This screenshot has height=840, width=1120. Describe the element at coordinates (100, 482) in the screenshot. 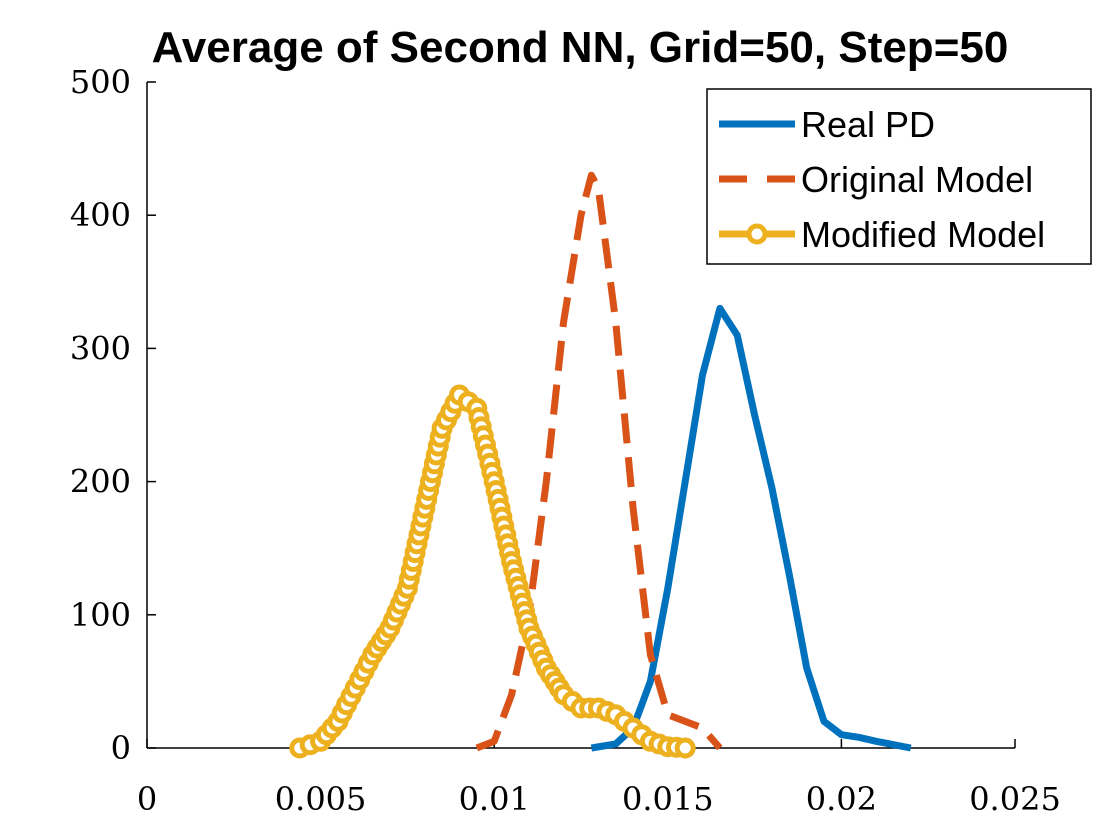

I see `y-tick-label: 200` at that location.